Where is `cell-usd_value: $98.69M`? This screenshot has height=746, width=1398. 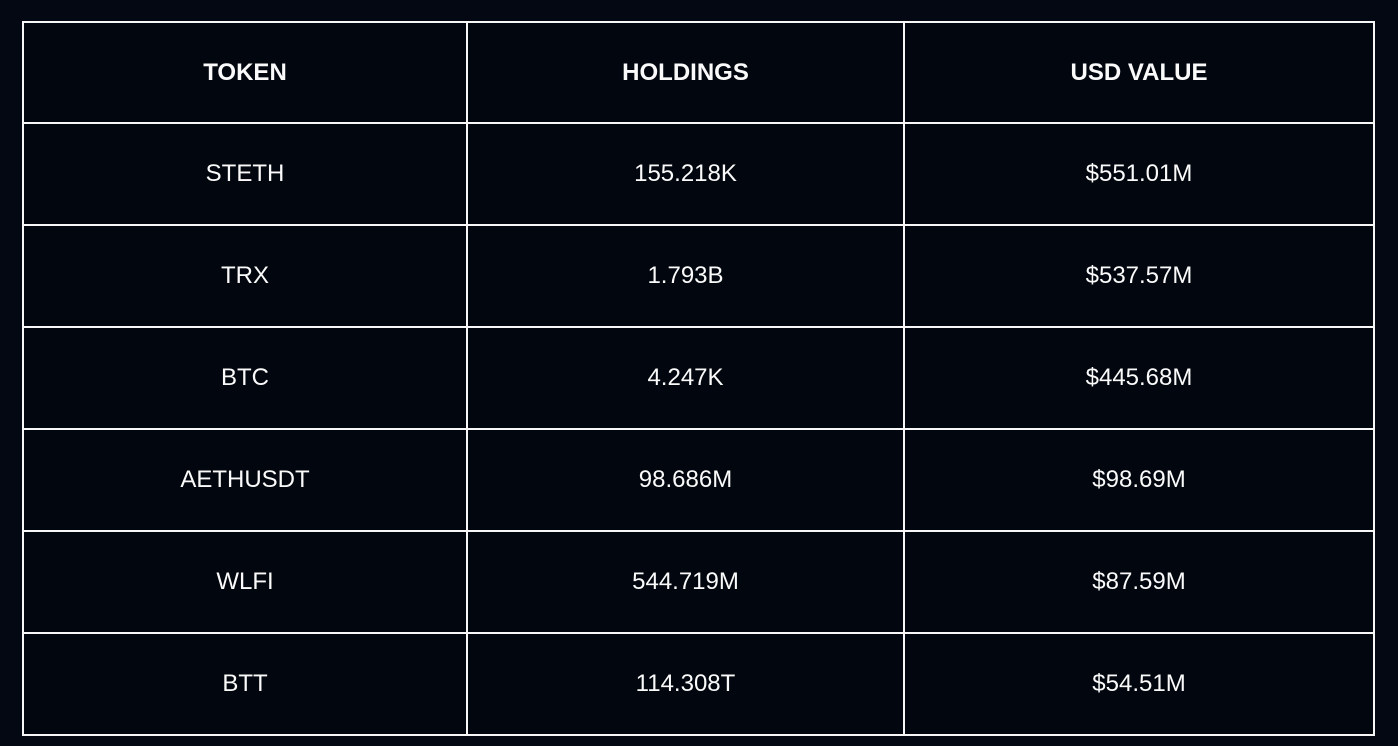
cell-usd_value: $98.69M is located at coordinates (1139, 480).